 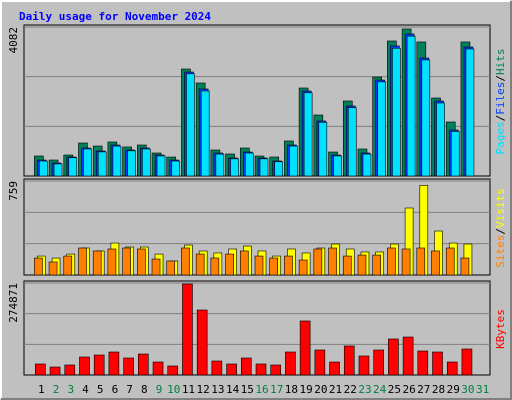 I want to click on x-tick-label: 5, so click(x=100, y=389).